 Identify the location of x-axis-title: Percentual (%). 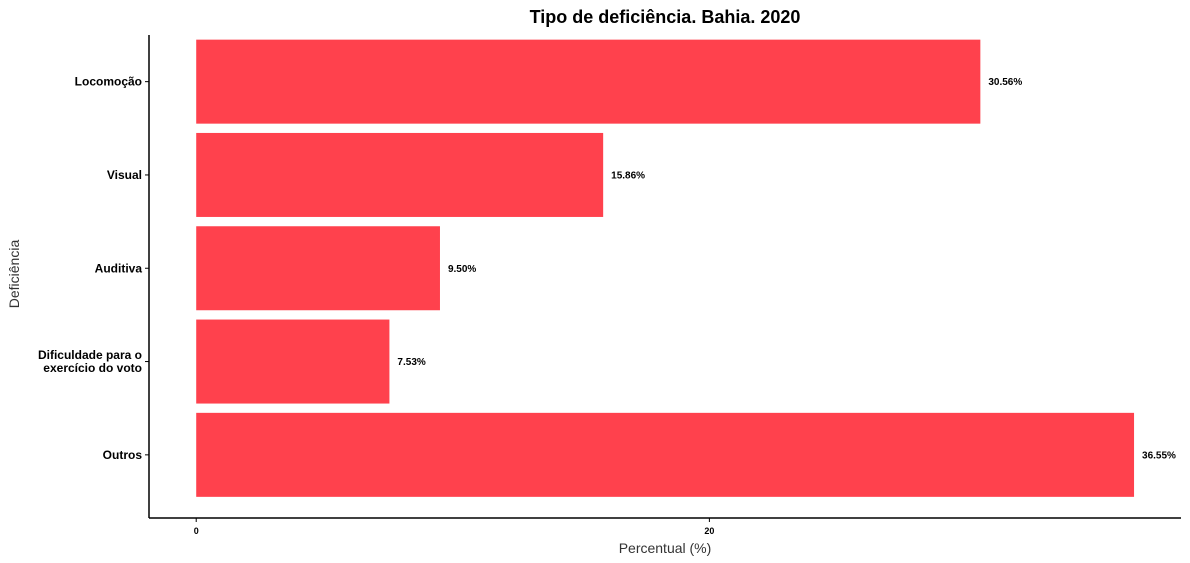
(665, 548).